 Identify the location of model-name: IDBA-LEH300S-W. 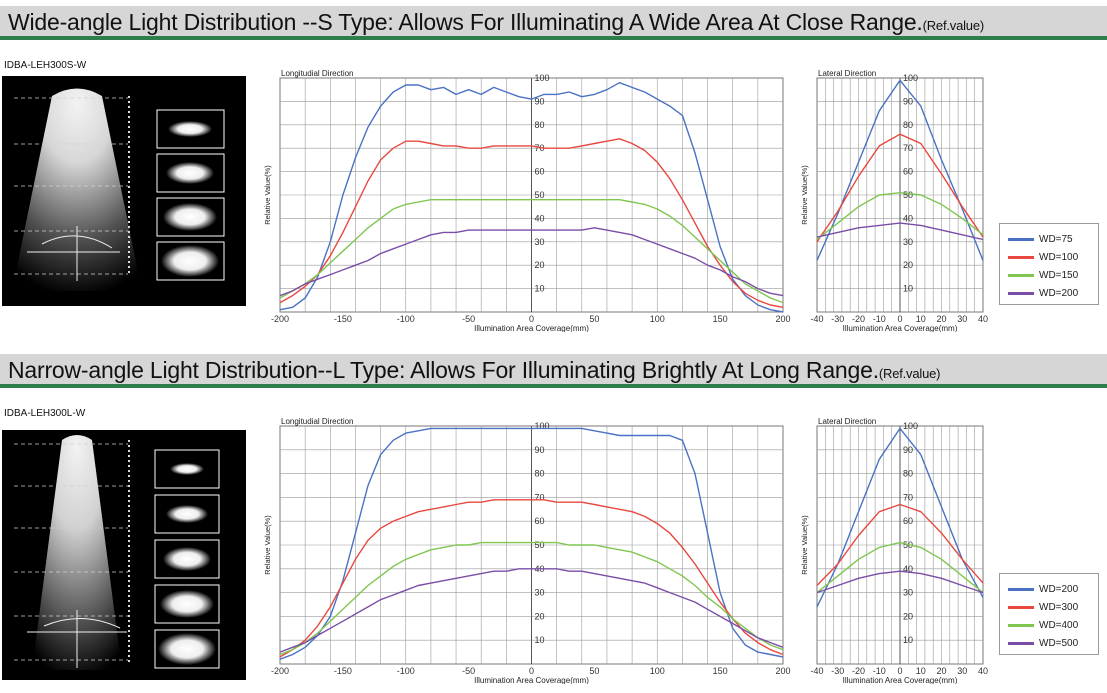
(45, 65).